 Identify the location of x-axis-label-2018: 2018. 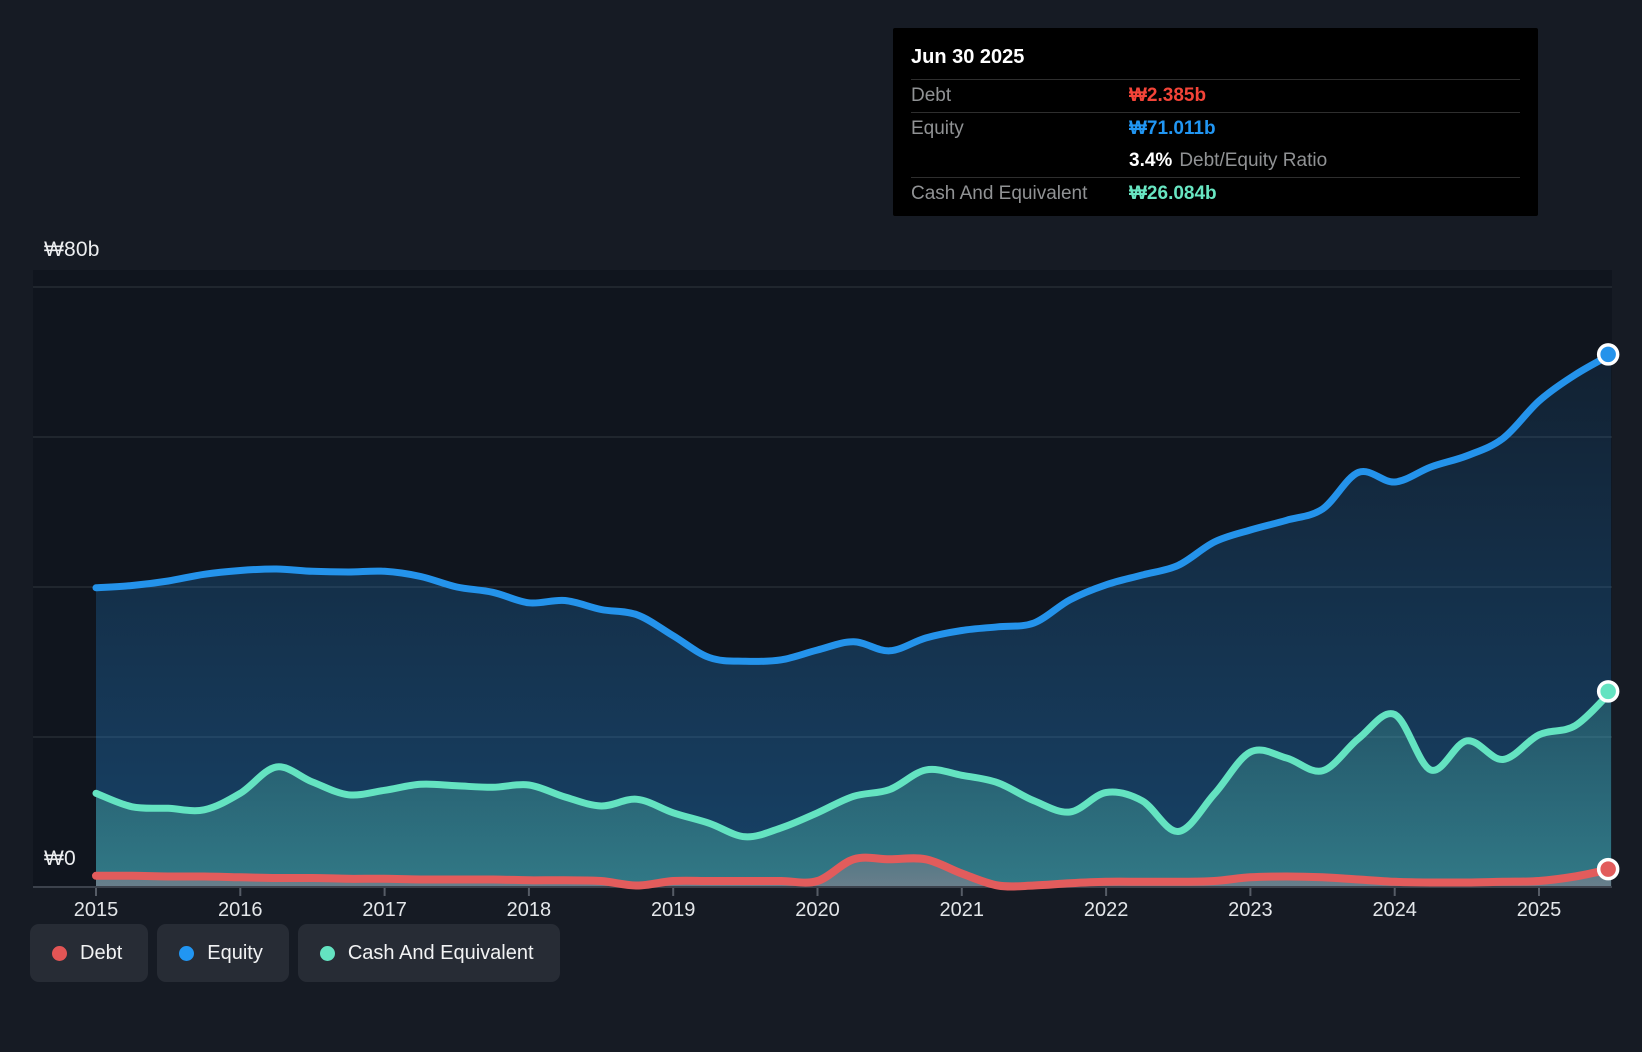
(529, 910).